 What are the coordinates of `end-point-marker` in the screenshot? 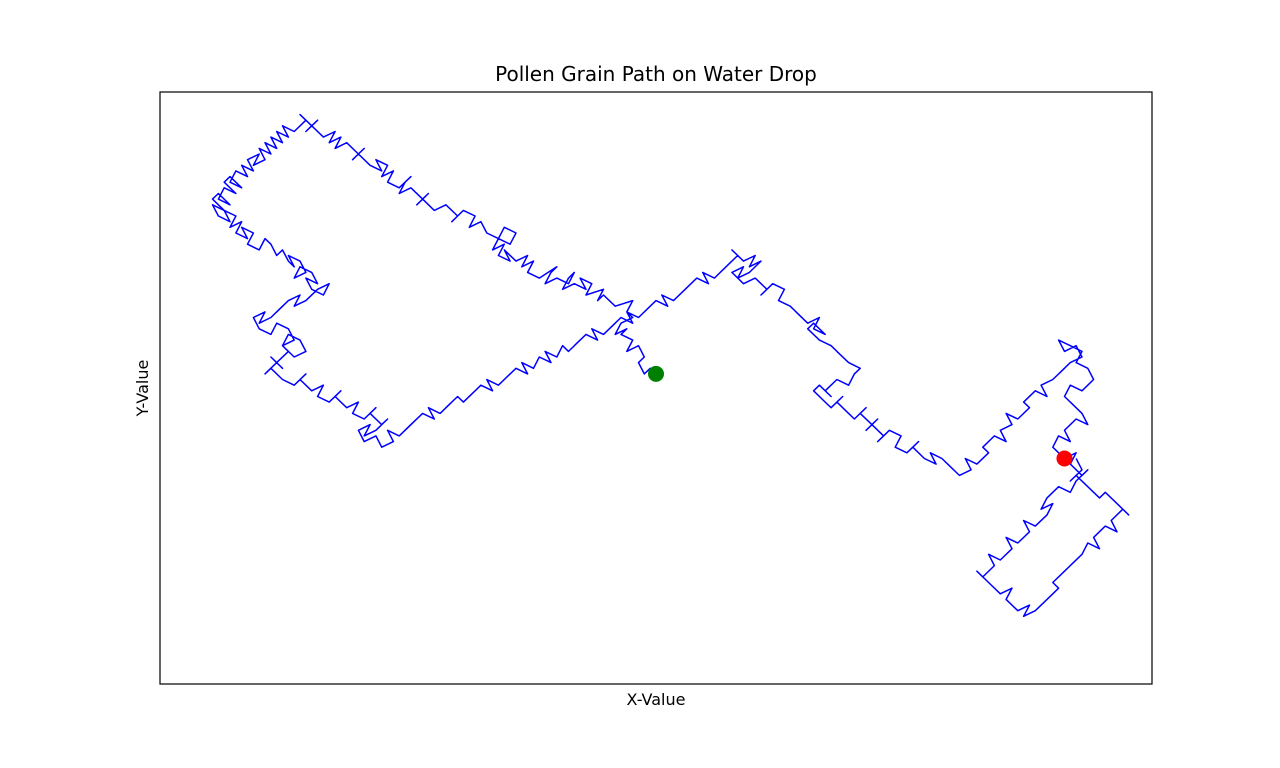 It's located at (1064, 458).